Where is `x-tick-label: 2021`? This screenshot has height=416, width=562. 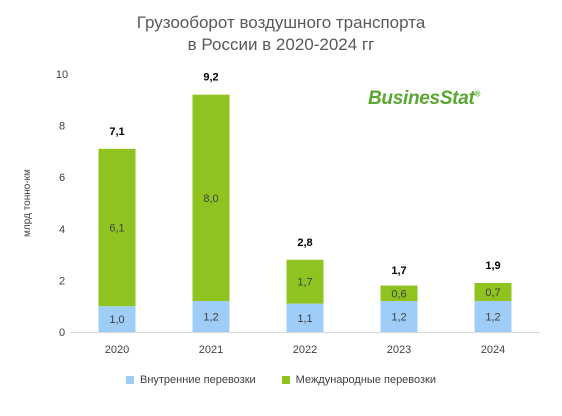
x-tick-label: 2021 is located at coordinates (211, 350).